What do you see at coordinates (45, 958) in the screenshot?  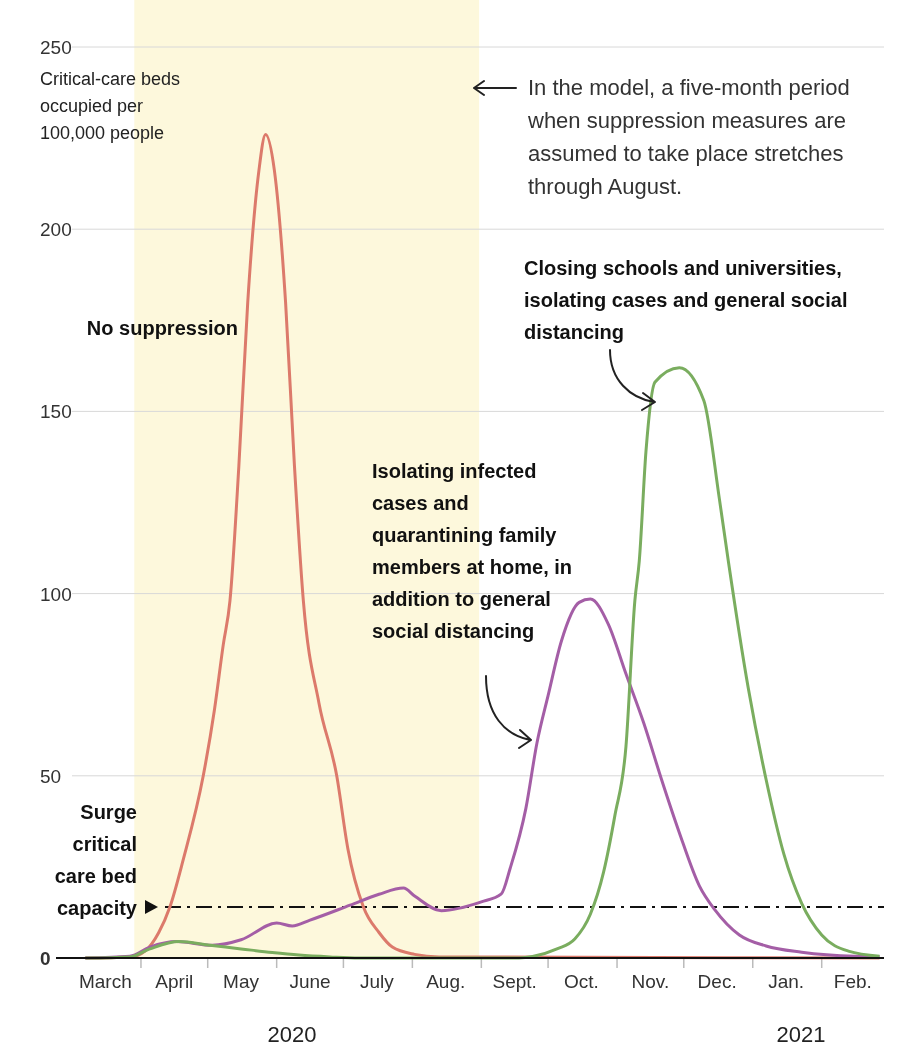 I see `y-tick-label: 0` at bounding box center [45, 958].